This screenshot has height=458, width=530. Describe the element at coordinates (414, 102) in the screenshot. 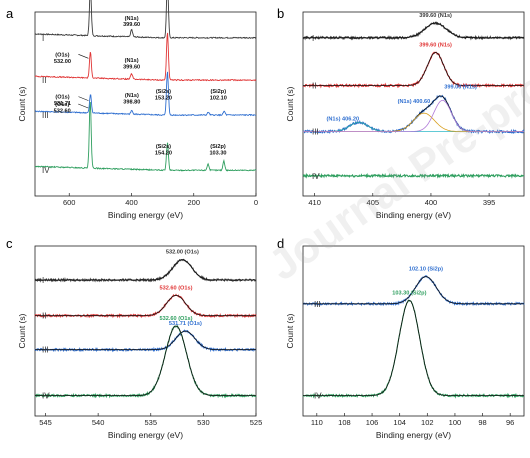

I see `peak-annotation: (N1s) 400.60` at that location.